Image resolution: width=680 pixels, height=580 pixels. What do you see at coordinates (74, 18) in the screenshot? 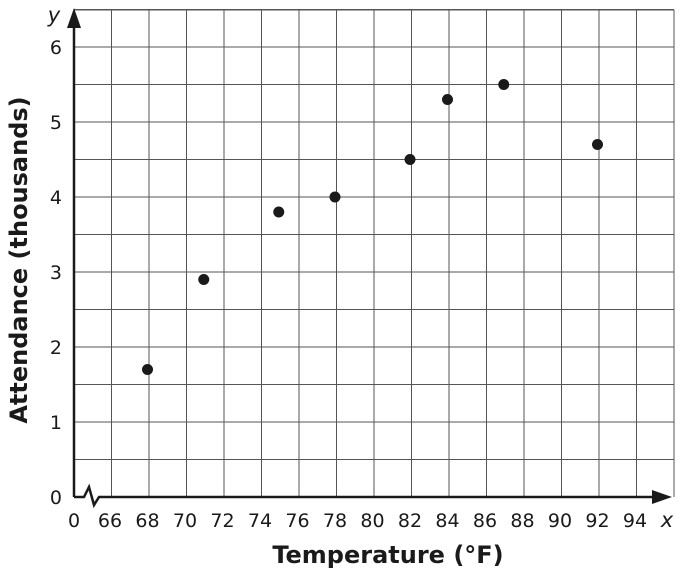
I see `y-axis-arrow` at bounding box center [74, 18].